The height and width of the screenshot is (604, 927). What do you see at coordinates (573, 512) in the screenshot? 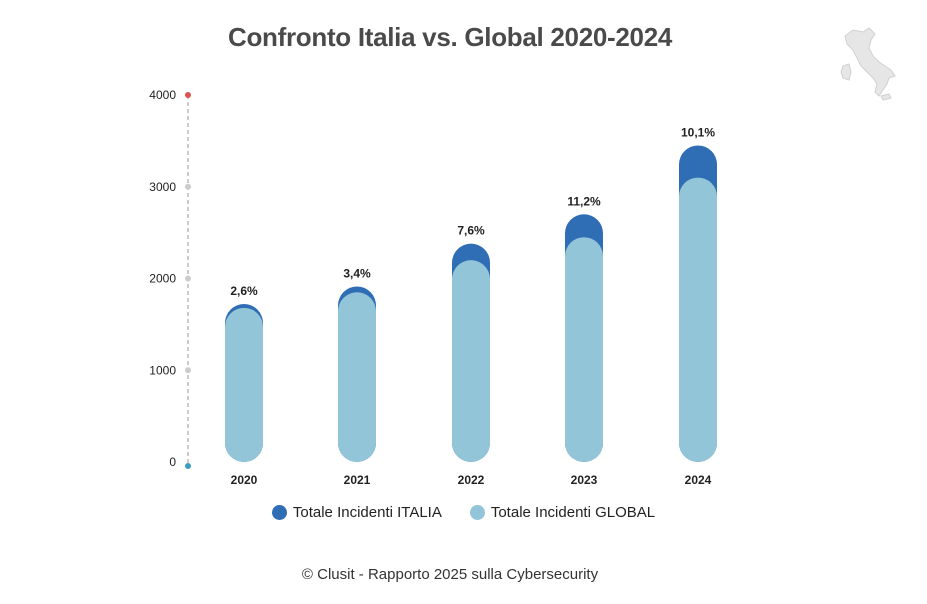
I see `legend-label-global: Totale Incidenti GLOBAL` at bounding box center [573, 512].